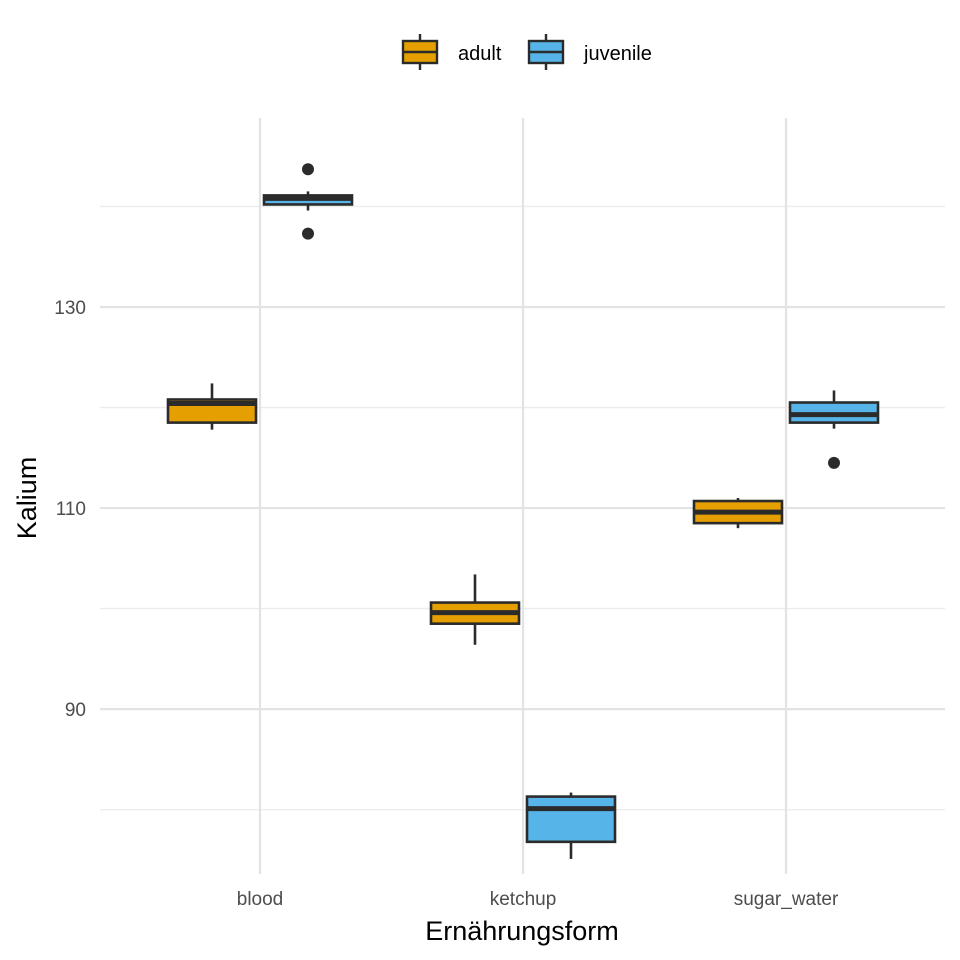 This screenshot has width=960, height=960. I want to click on y-tick-label: 90, so click(75, 710).